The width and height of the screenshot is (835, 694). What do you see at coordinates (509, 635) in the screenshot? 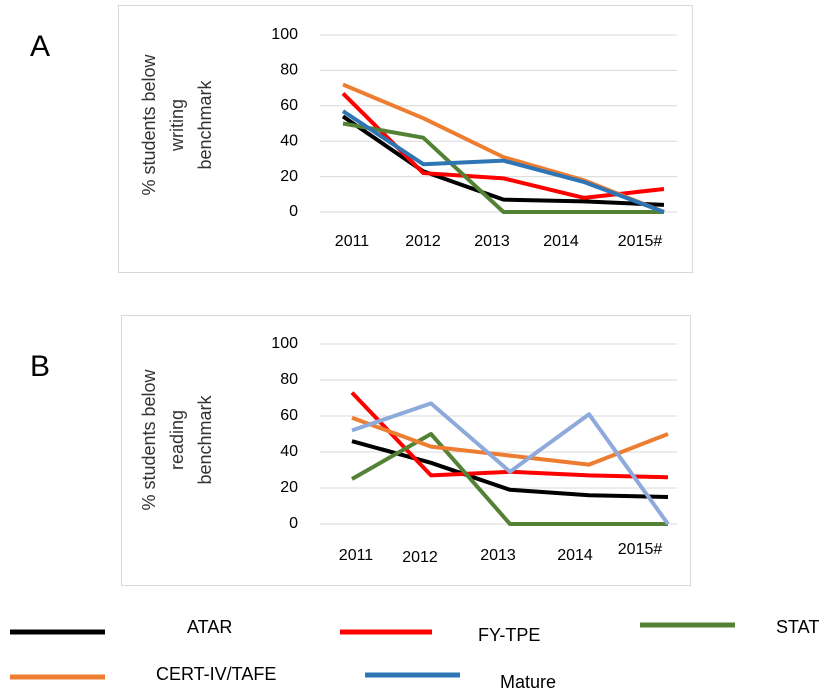
I see `legend-label: FY-TPE` at bounding box center [509, 635].